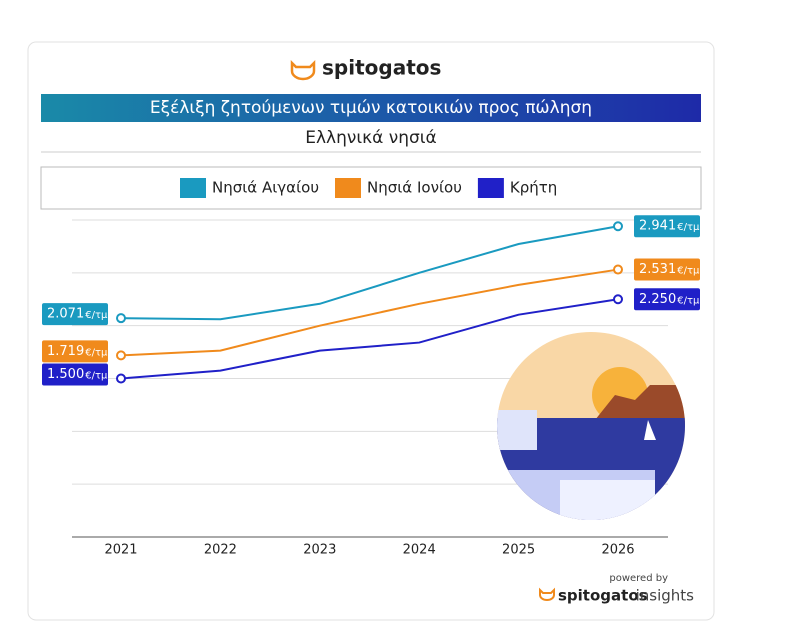 The image size is (786, 640). Describe the element at coordinates (657, 226) in the screenshot. I see `value-label: 2.941` at that location.